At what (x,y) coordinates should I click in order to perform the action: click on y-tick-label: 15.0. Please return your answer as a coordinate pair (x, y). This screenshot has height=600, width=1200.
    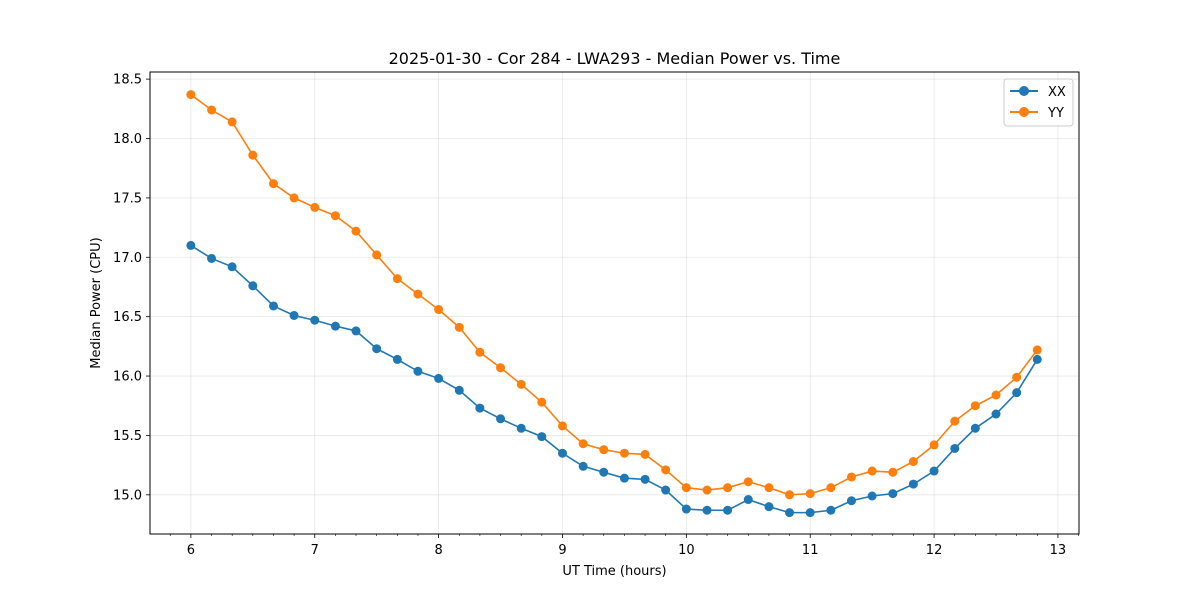
    Looking at the image, I should click on (127, 495).